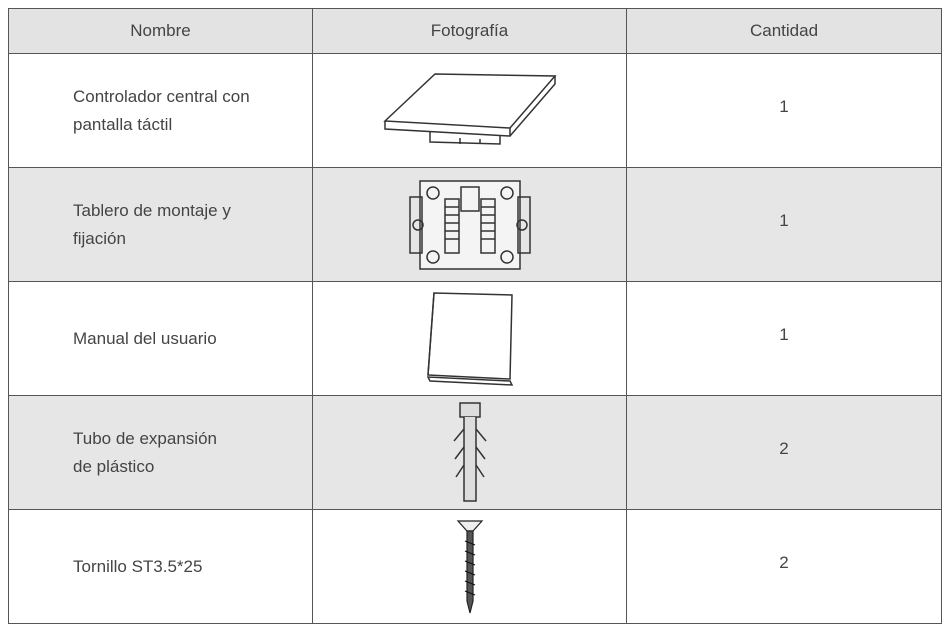  What do you see at coordinates (114, 466) in the screenshot?
I see `name-line: de plástico` at bounding box center [114, 466].